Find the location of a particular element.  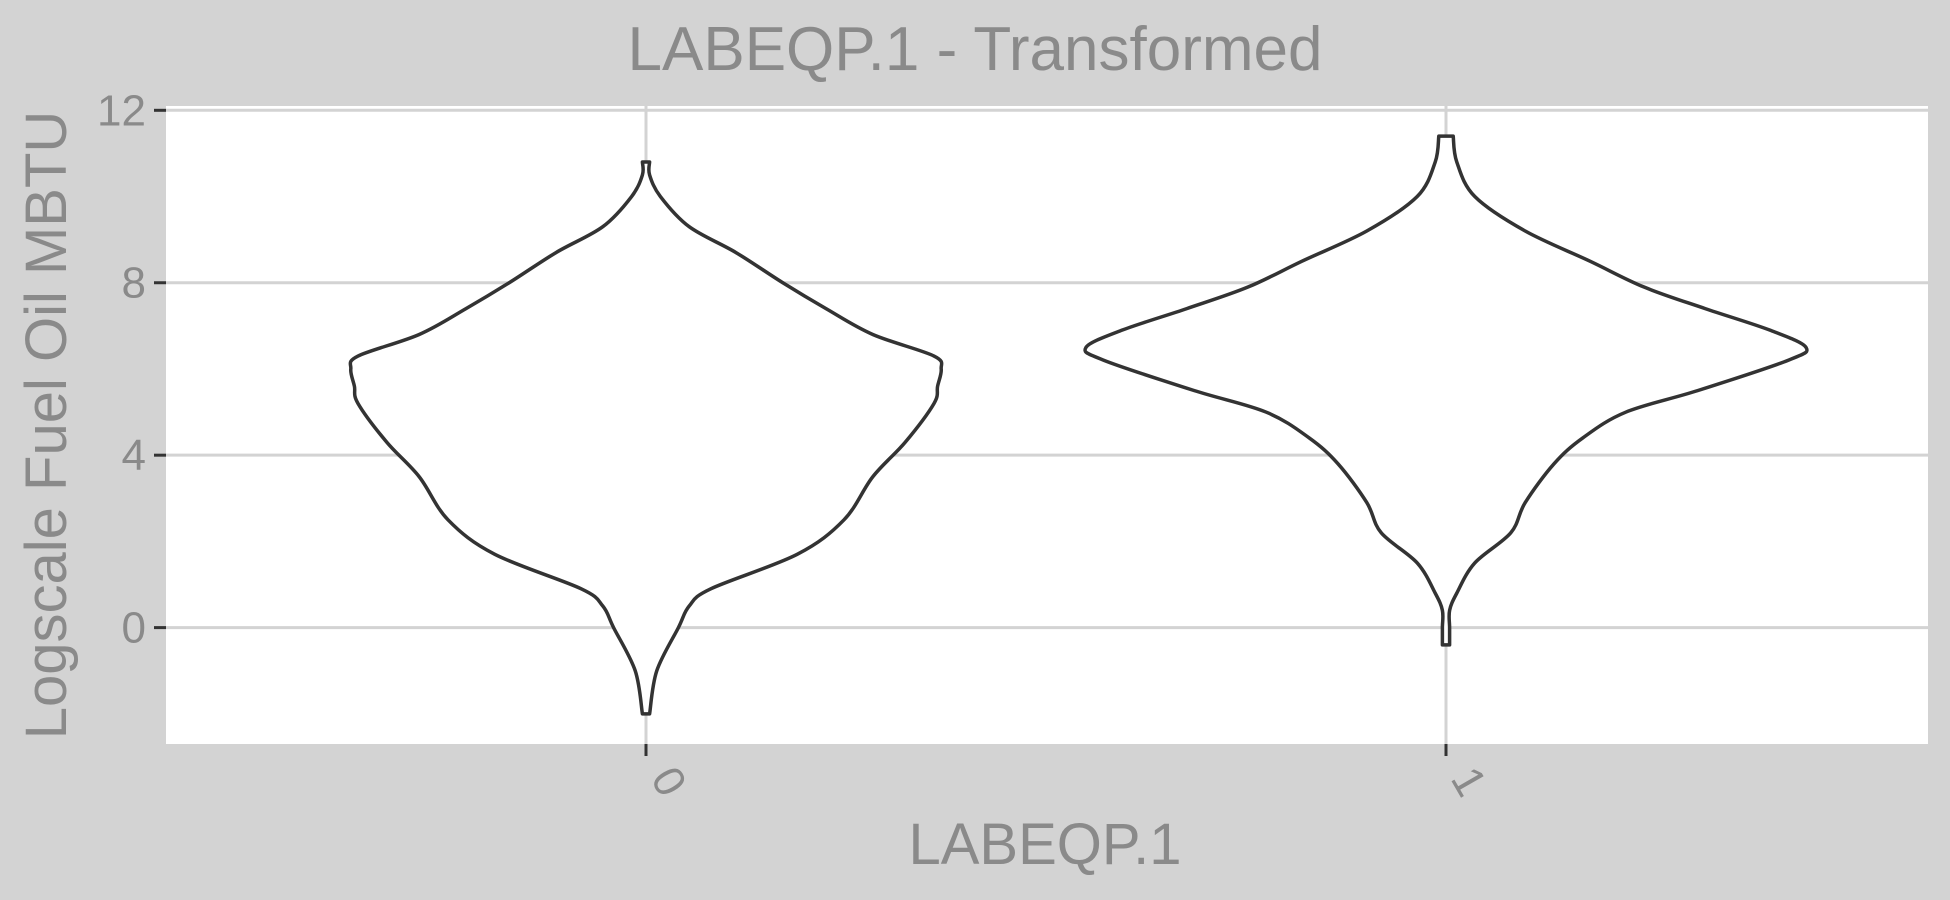

y-tick-label: 4 is located at coordinates (134, 455).